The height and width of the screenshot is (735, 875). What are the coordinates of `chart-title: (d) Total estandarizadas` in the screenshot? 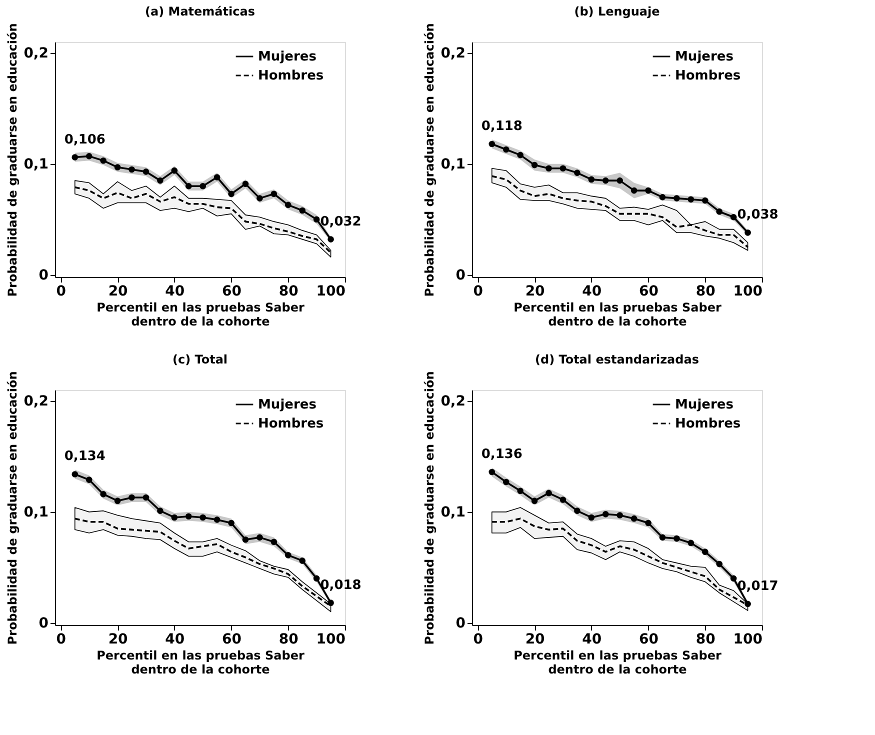 It's located at (617, 359).